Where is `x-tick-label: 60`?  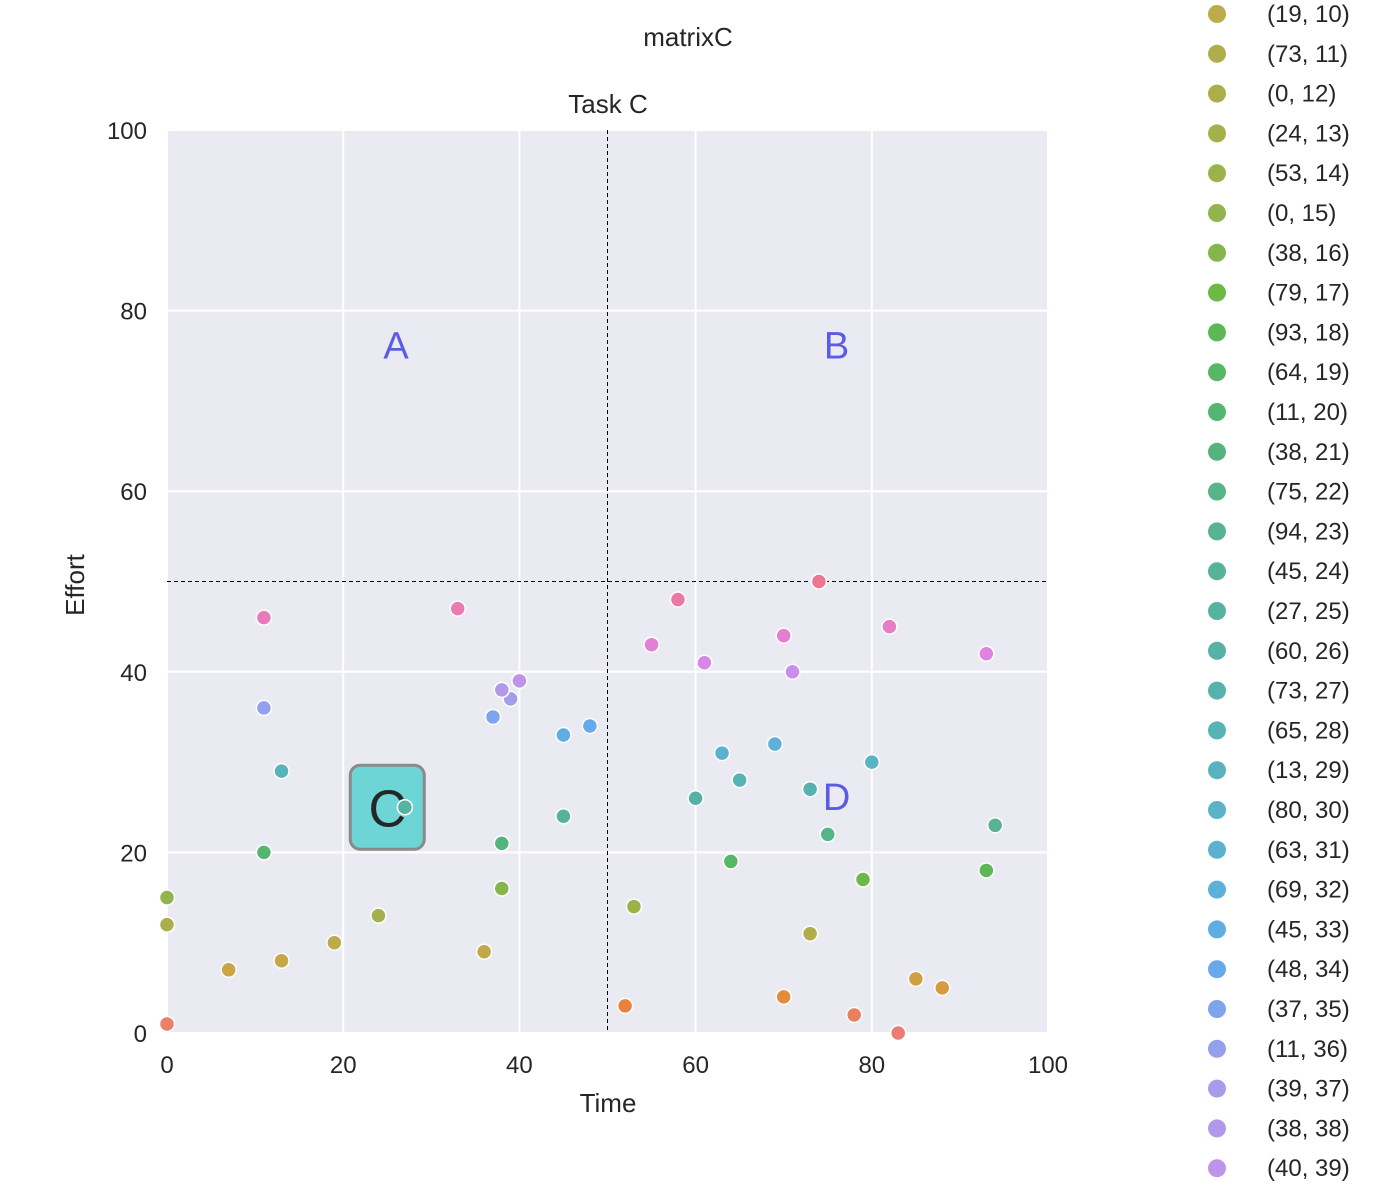 x-tick-label: 60 is located at coordinates (695, 1065).